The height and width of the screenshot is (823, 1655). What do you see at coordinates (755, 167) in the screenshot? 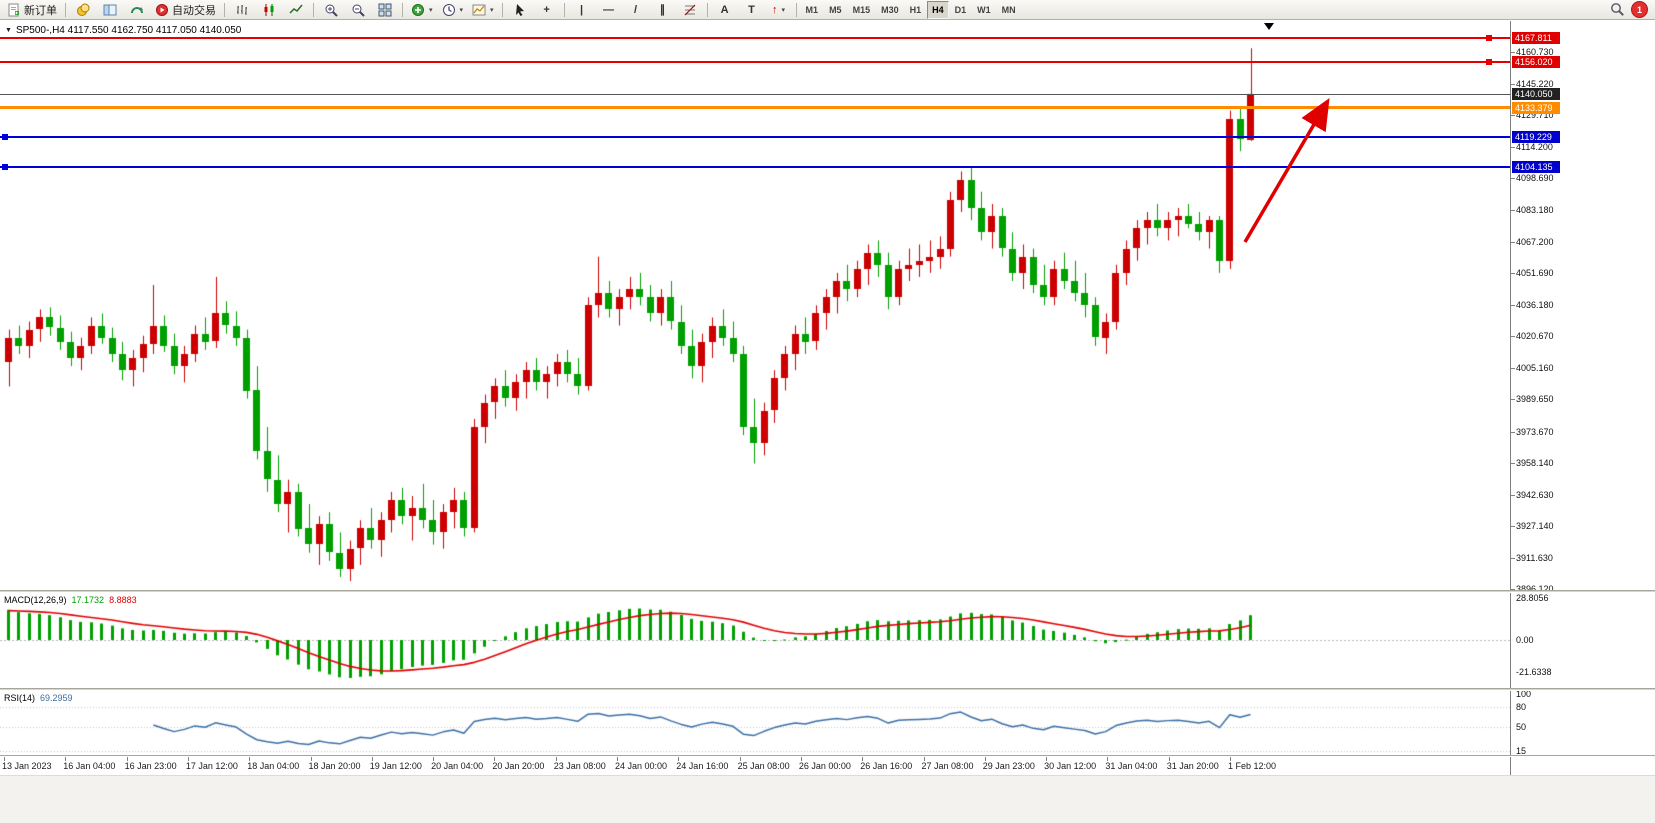
I see `level-line-4104.135` at bounding box center [755, 167].